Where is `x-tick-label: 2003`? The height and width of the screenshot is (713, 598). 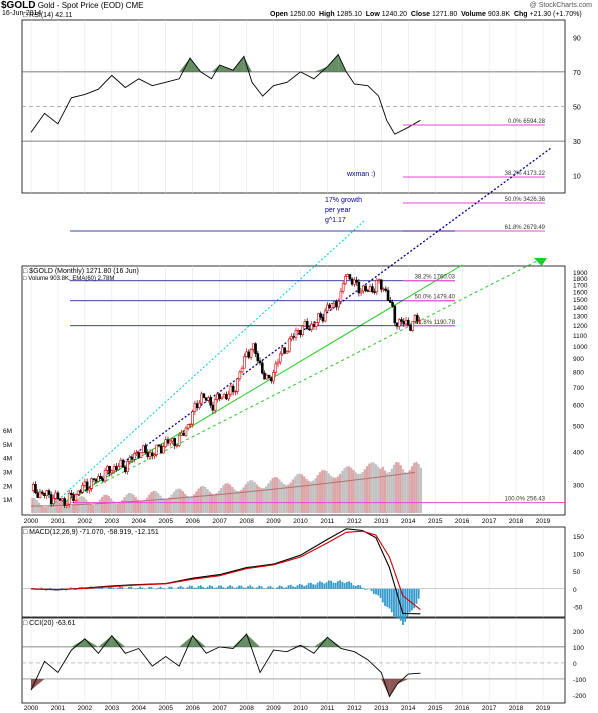
x-tick-label: 2003 is located at coordinates (112, 521).